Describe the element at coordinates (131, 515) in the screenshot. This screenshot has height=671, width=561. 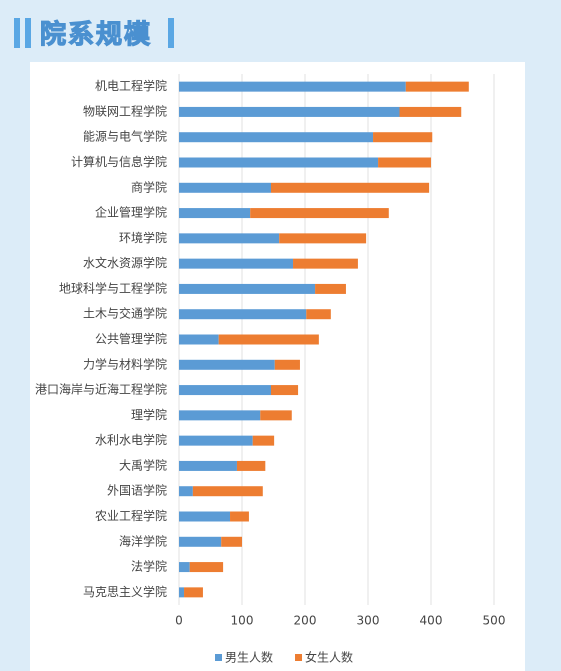
I see `y-tick-label: 农业工程学院` at that location.